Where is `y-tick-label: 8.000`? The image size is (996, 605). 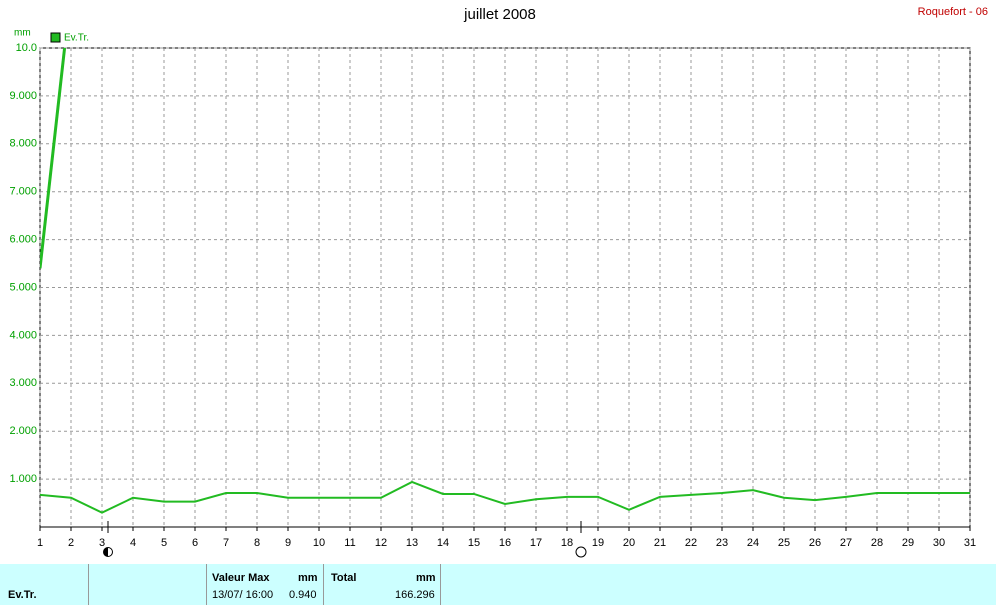 y-tick-label: 8.000 is located at coordinates (23, 144).